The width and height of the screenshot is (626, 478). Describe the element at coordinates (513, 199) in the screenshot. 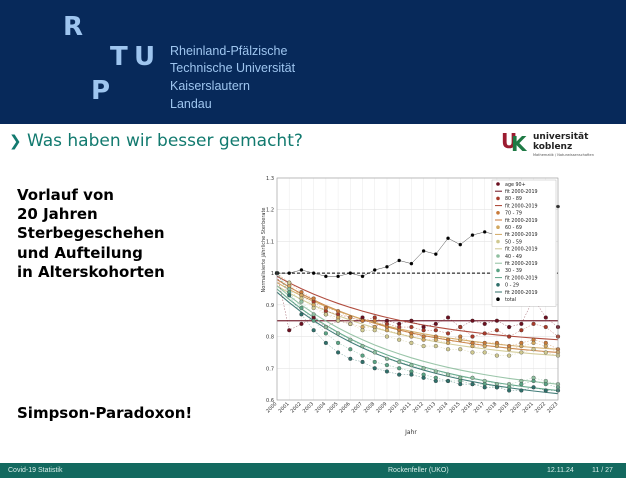

I see `legend-label: 80 - 89` at that location.